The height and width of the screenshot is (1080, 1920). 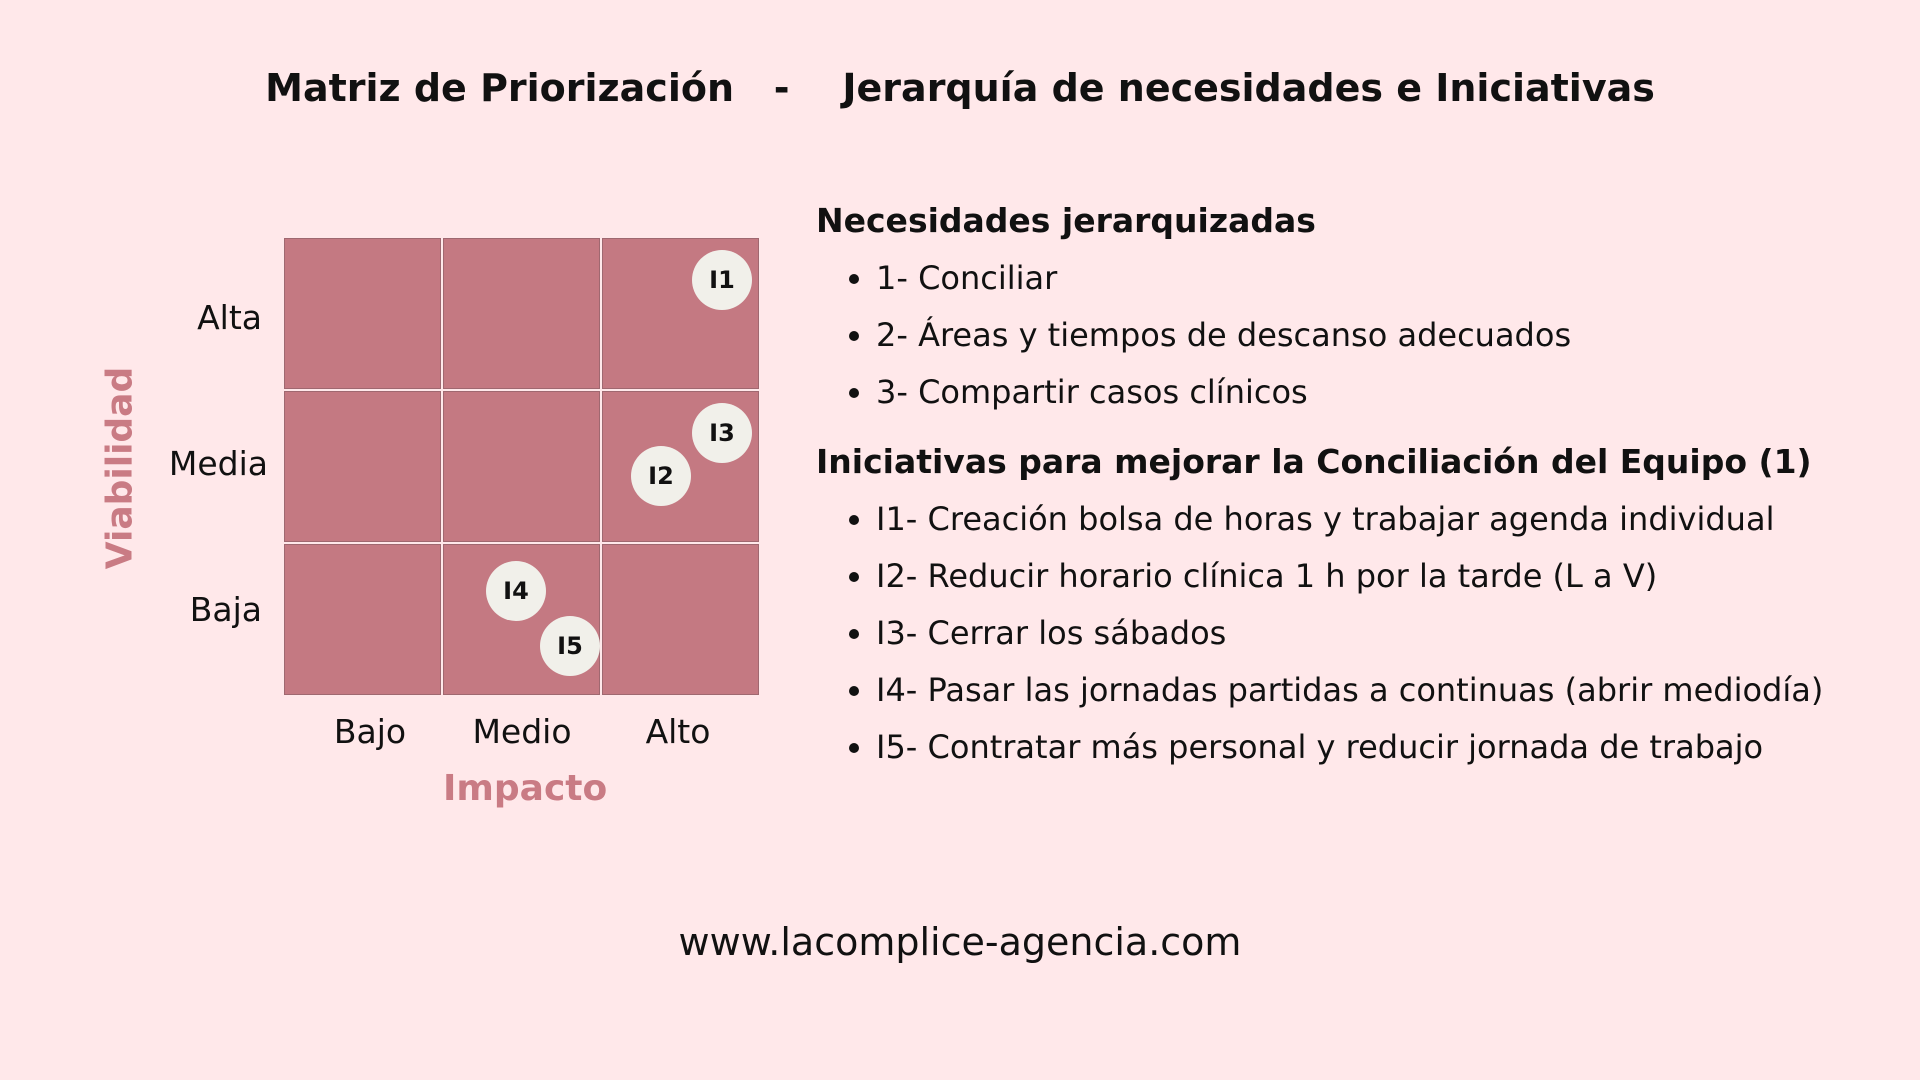 I want to click on x-label-alto: Alto, so click(x=678, y=731).